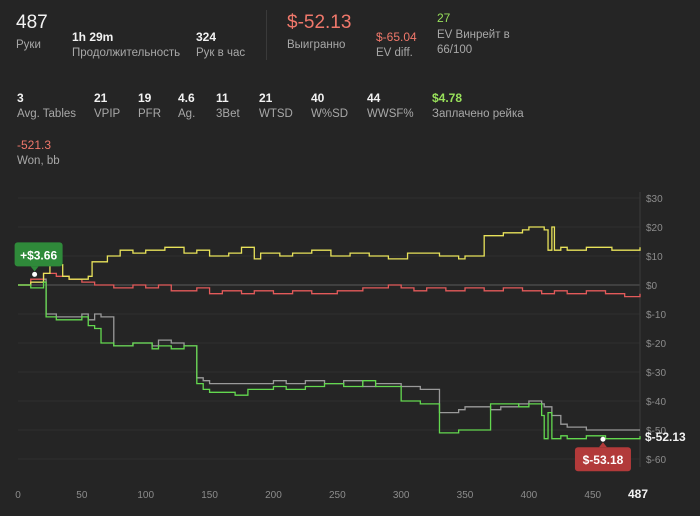 The height and width of the screenshot is (516, 700). I want to click on stat-label: 3Bet, so click(228, 114).